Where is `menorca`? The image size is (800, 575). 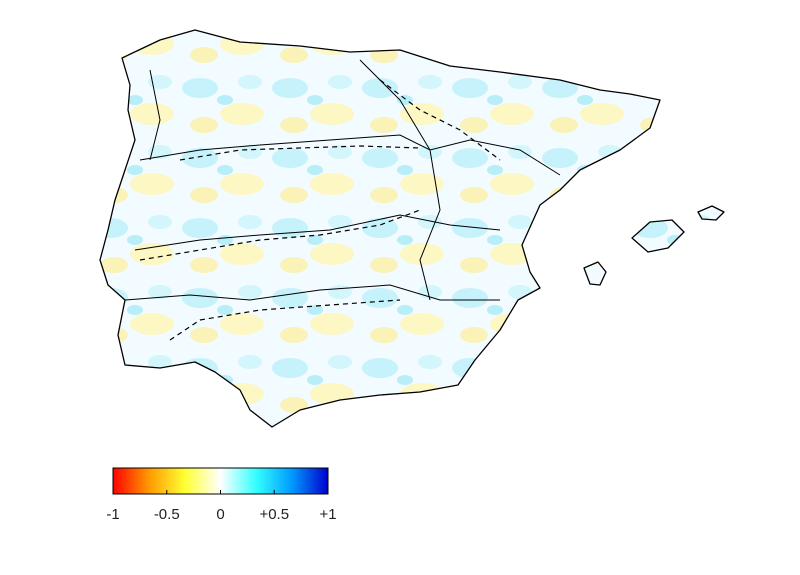 menorca is located at coordinates (711, 213).